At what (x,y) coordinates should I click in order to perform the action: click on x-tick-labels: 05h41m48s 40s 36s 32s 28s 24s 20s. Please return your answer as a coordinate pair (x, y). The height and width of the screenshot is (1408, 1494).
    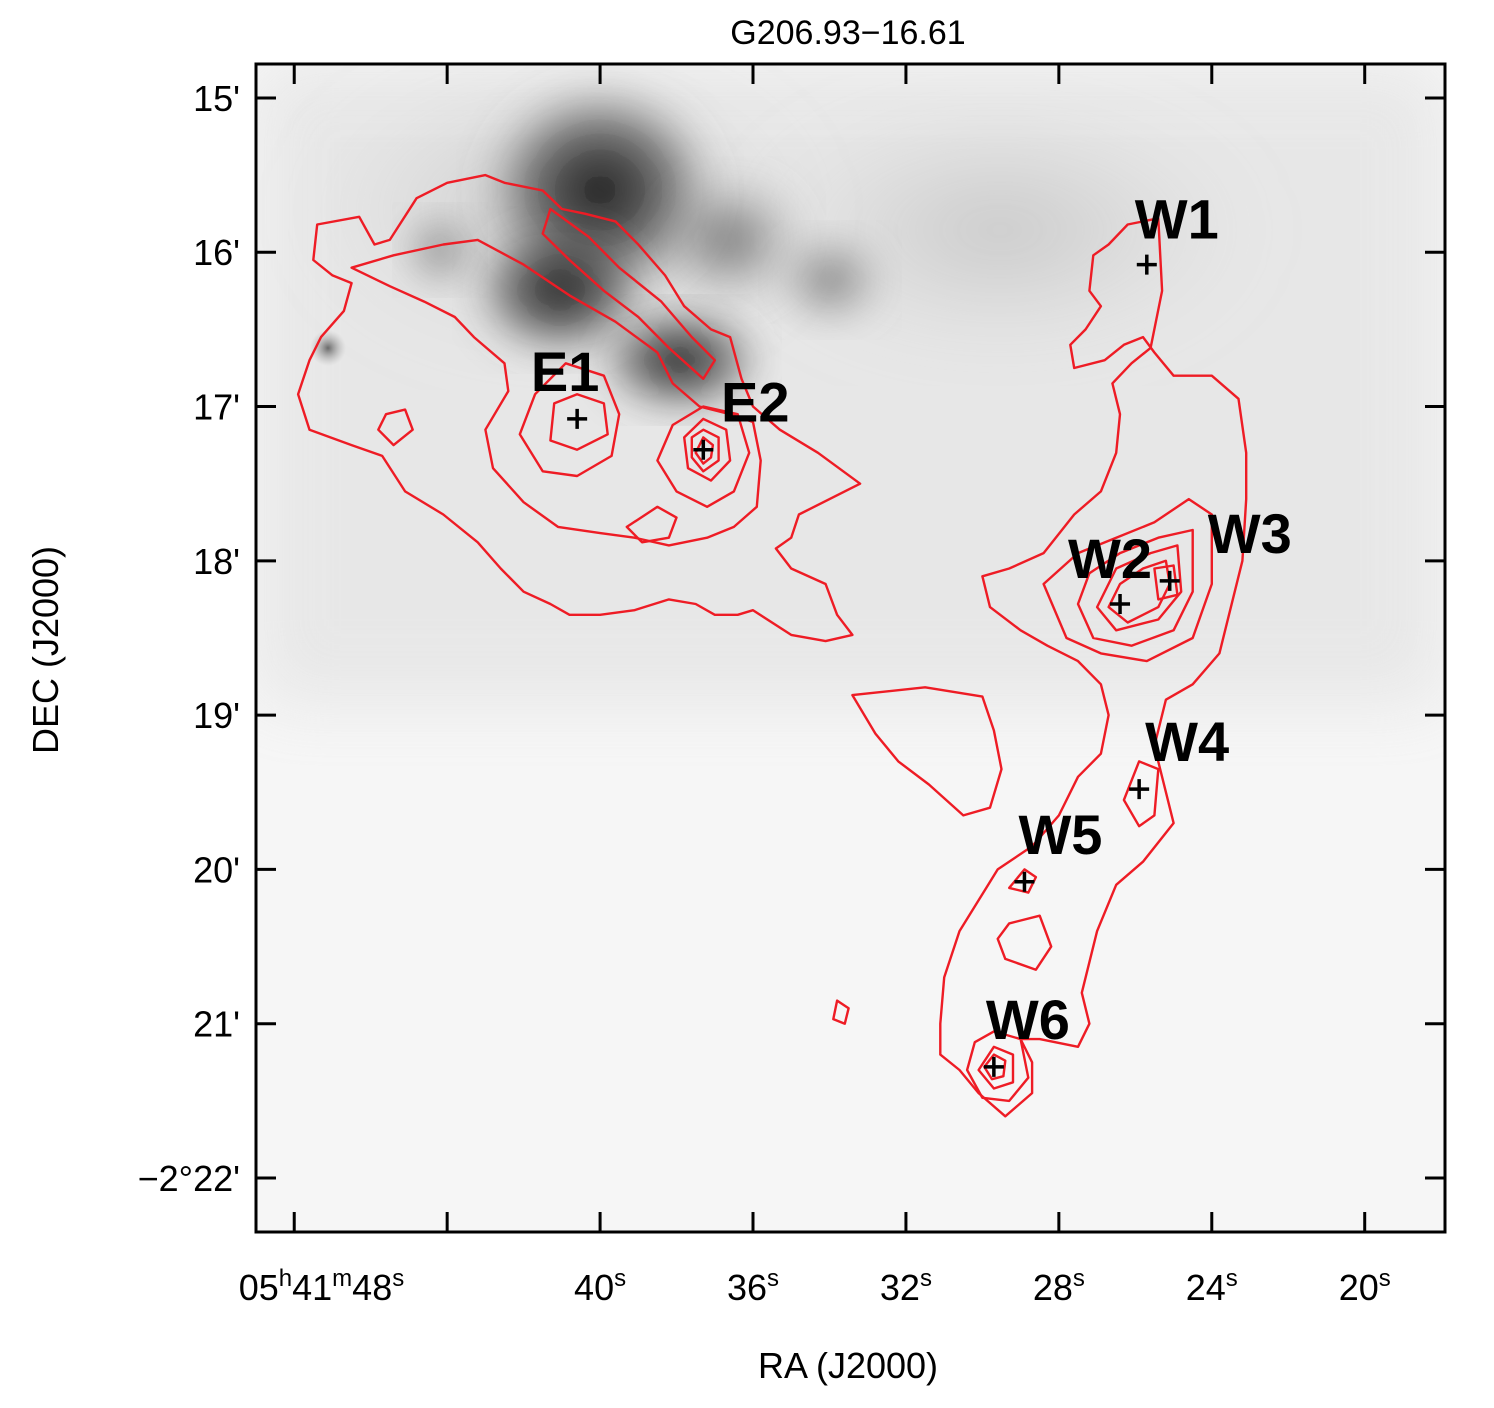
    Looking at the image, I should click on (815, 1286).